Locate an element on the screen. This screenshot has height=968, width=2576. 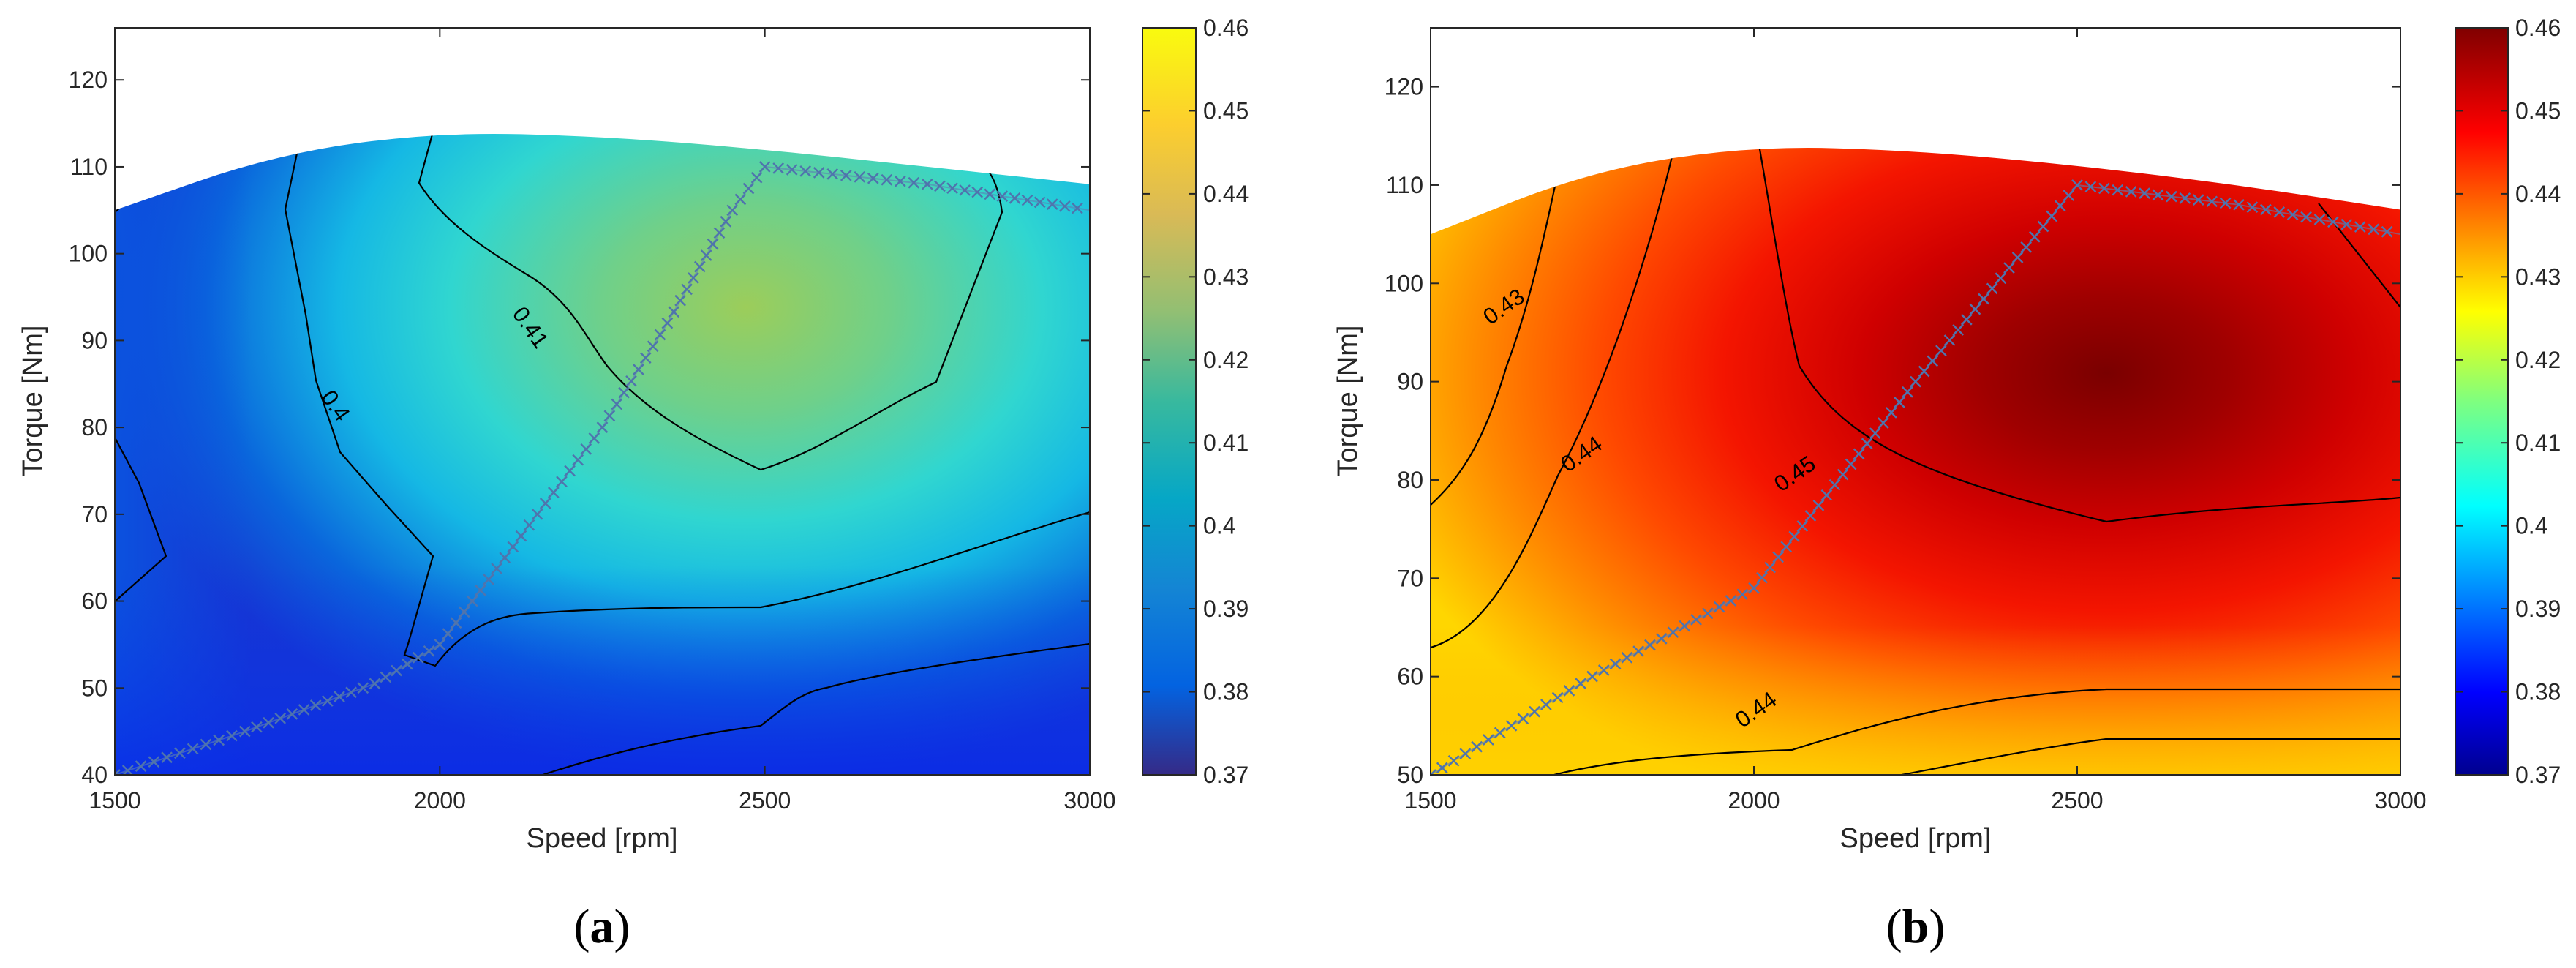
colorbar-a: 0.37 0.38 0.39 0.4 0.41 0.42 0.43 0.44 0.45 0.46 is located at coordinates (1195, 402).